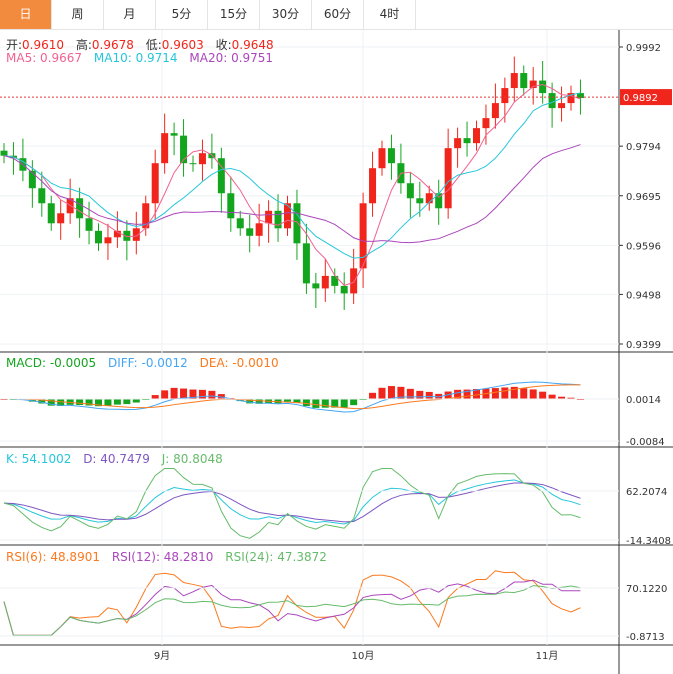  What do you see at coordinates (182, 14) in the screenshot?
I see `tab-3: 5分` at bounding box center [182, 14].